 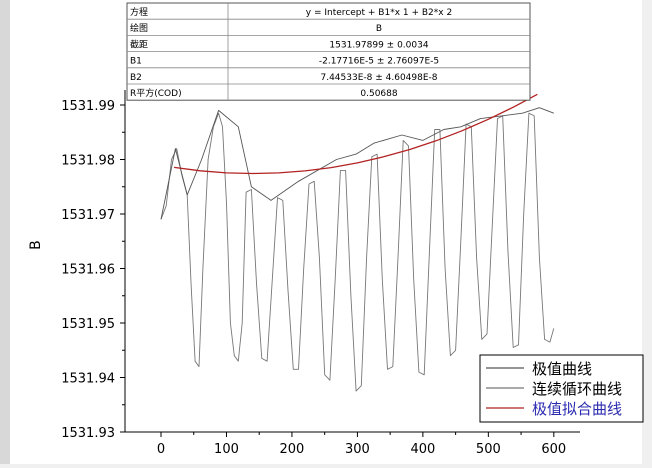 I want to click on stats-table-label: 截距, so click(x=139, y=44).